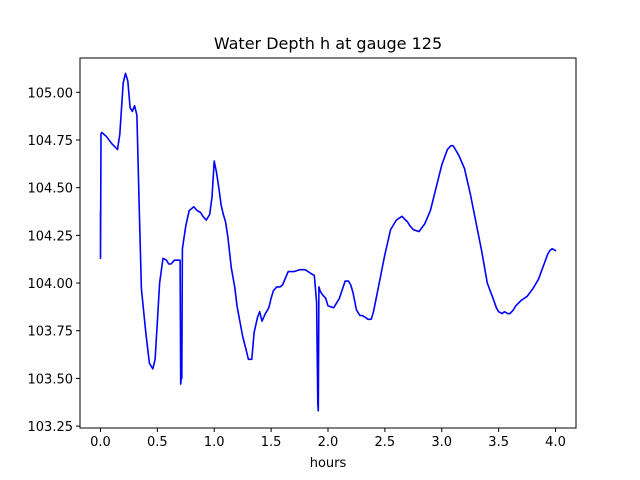 This screenshot has width=640, height=480. Describe the element at coordinates (441, 442) in the screenshot. I see `x-tick-label: 3.0` at that location.